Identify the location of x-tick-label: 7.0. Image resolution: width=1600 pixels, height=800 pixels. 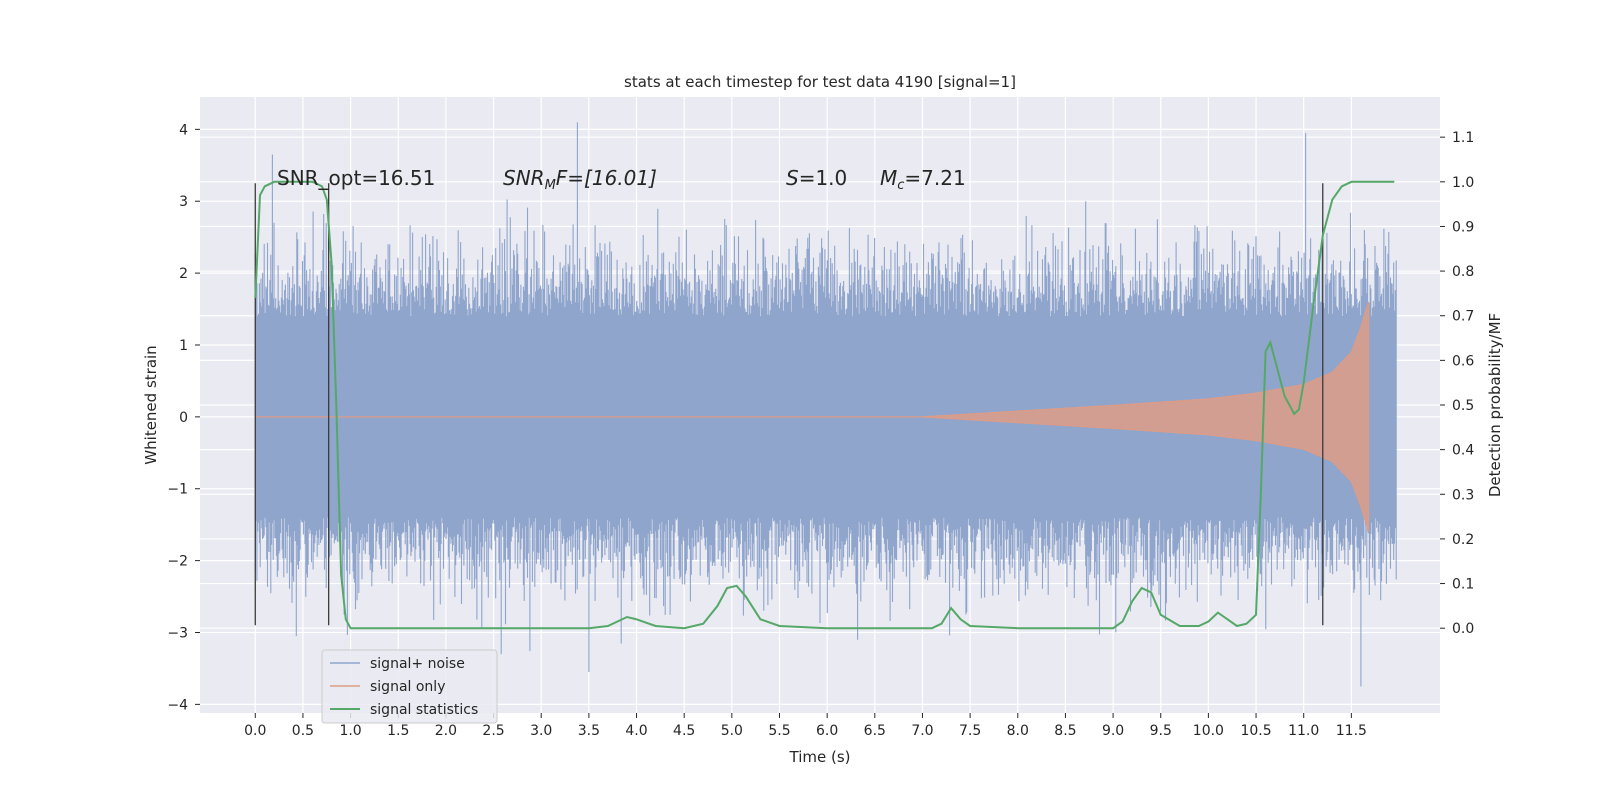
(922, 731).